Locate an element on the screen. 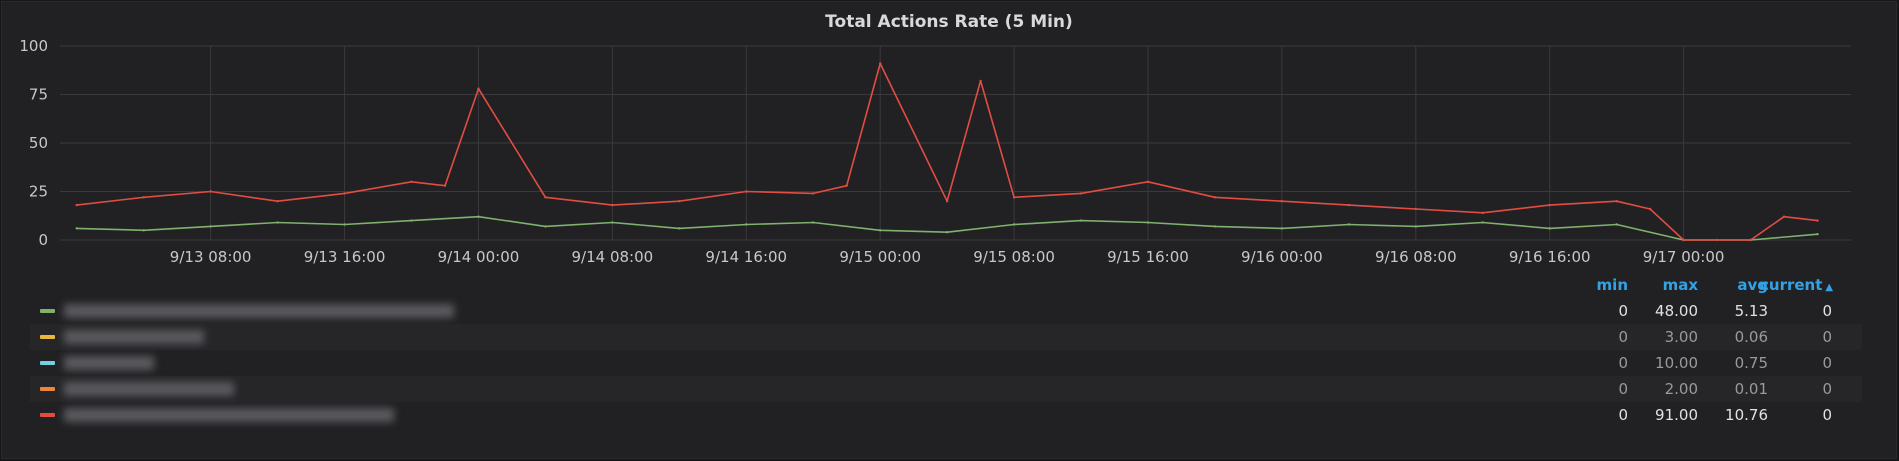  y-tick-label: 75 is located at coordinates (38, 95).